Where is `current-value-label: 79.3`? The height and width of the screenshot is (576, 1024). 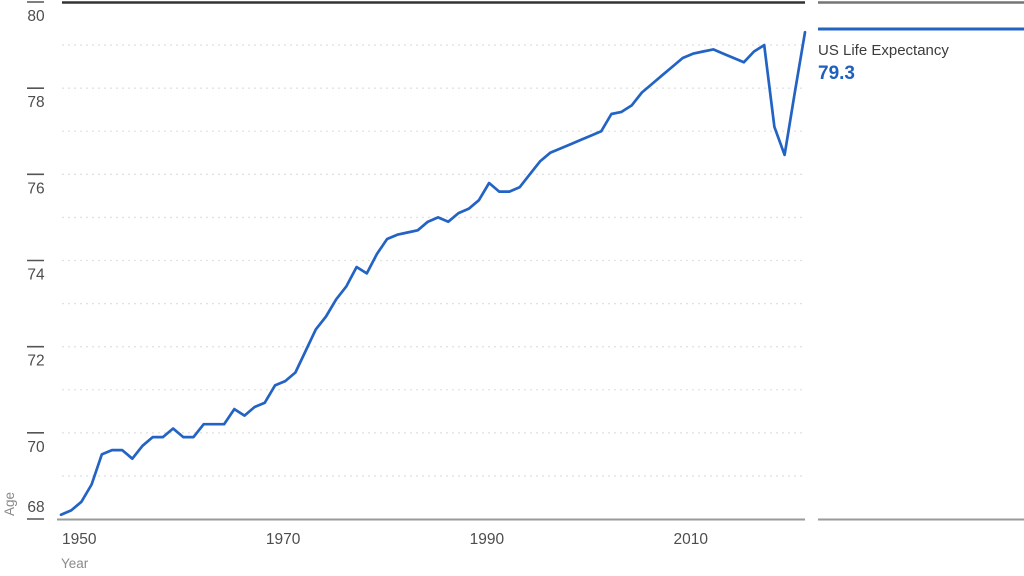 current-value-label: 79.3 is located at coordinates (836, 73).